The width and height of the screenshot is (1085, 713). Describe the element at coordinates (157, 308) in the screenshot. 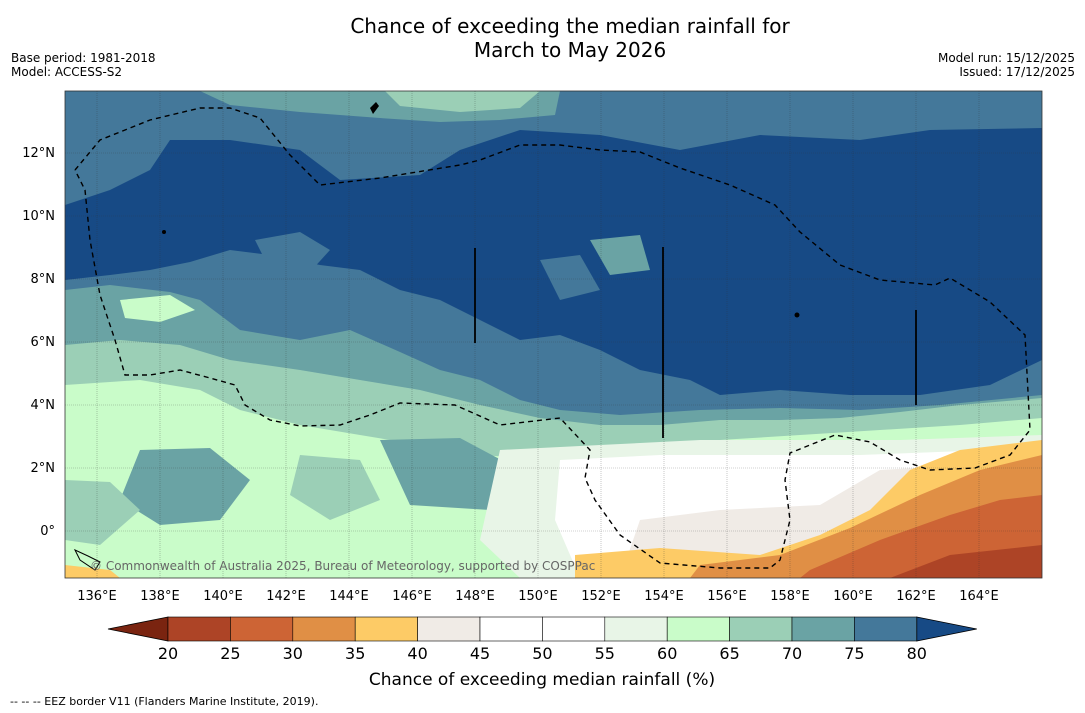

I see `field-60-patch-a` at that location.